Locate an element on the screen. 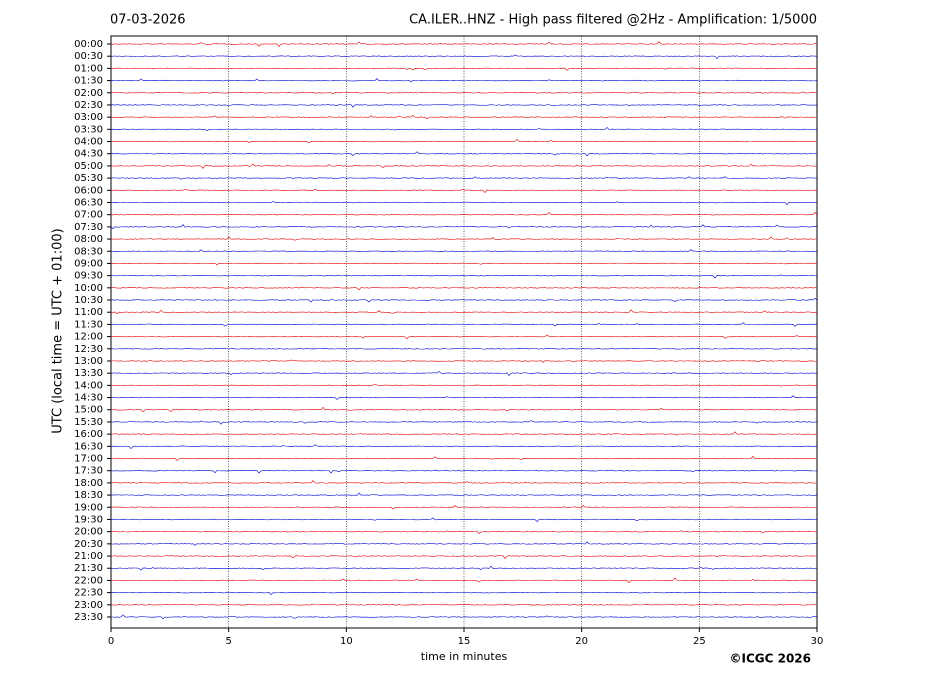 This screenshot has width=927, height=696. y-tick-label: 18:00 is located at coordinates (88, 483).